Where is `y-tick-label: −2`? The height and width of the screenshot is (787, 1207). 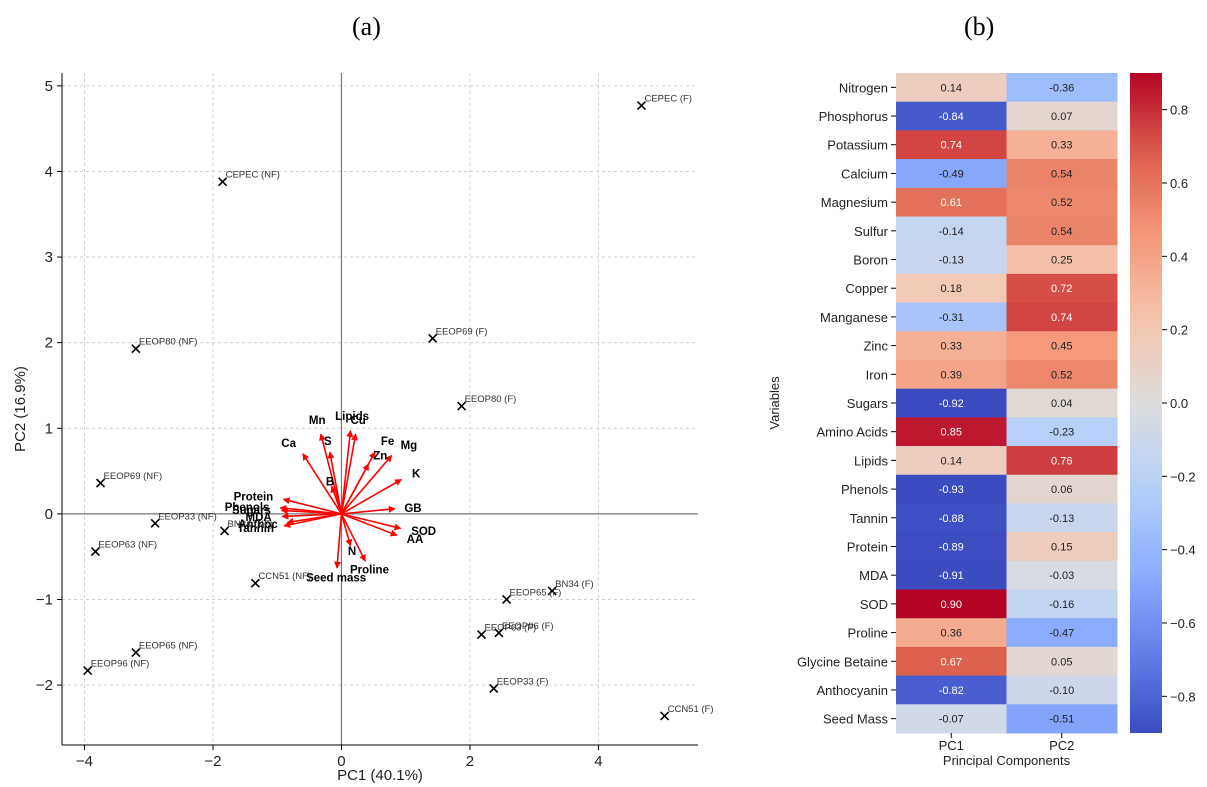 y-tick-label: −2 is located at coordinates (44, 685).